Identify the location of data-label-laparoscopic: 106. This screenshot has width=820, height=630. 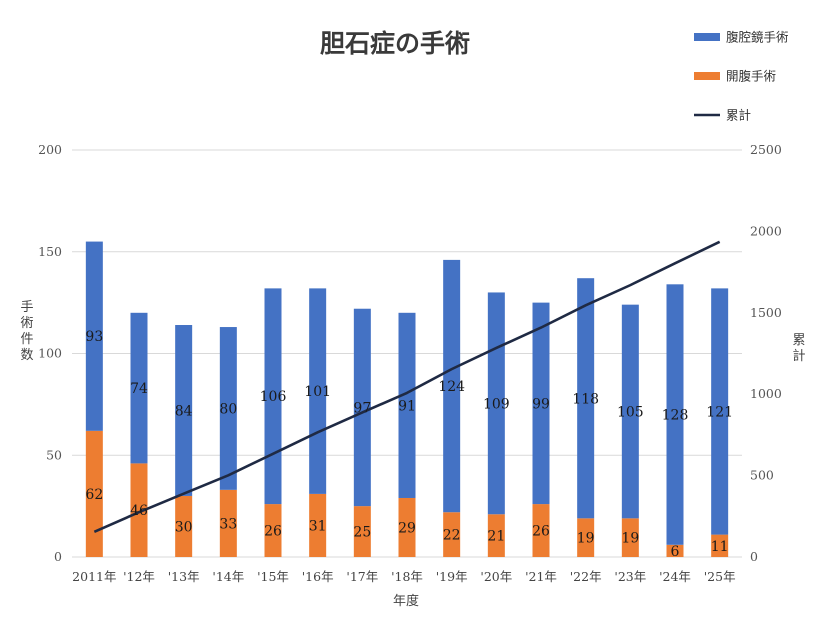
(273, 397).